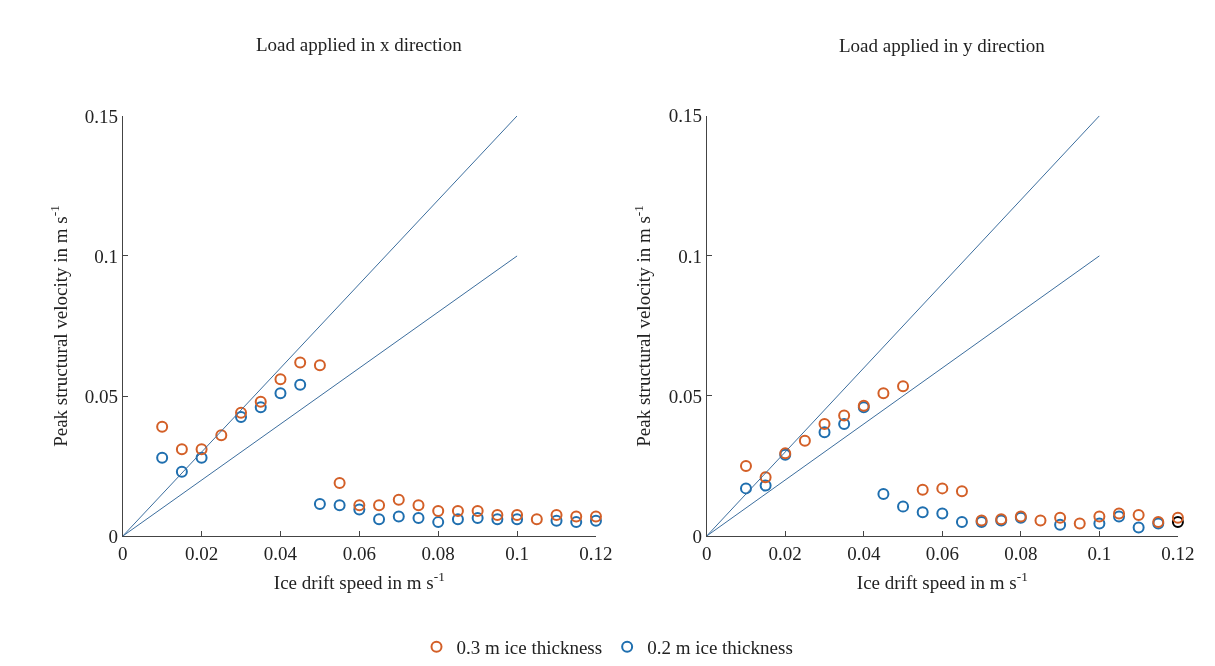 This screenshot has width=1215, height=666. Describe the element at coordinates (720, 648) in the screenshot. I see `legend-label: 0.2 m ice thickness` at that location.